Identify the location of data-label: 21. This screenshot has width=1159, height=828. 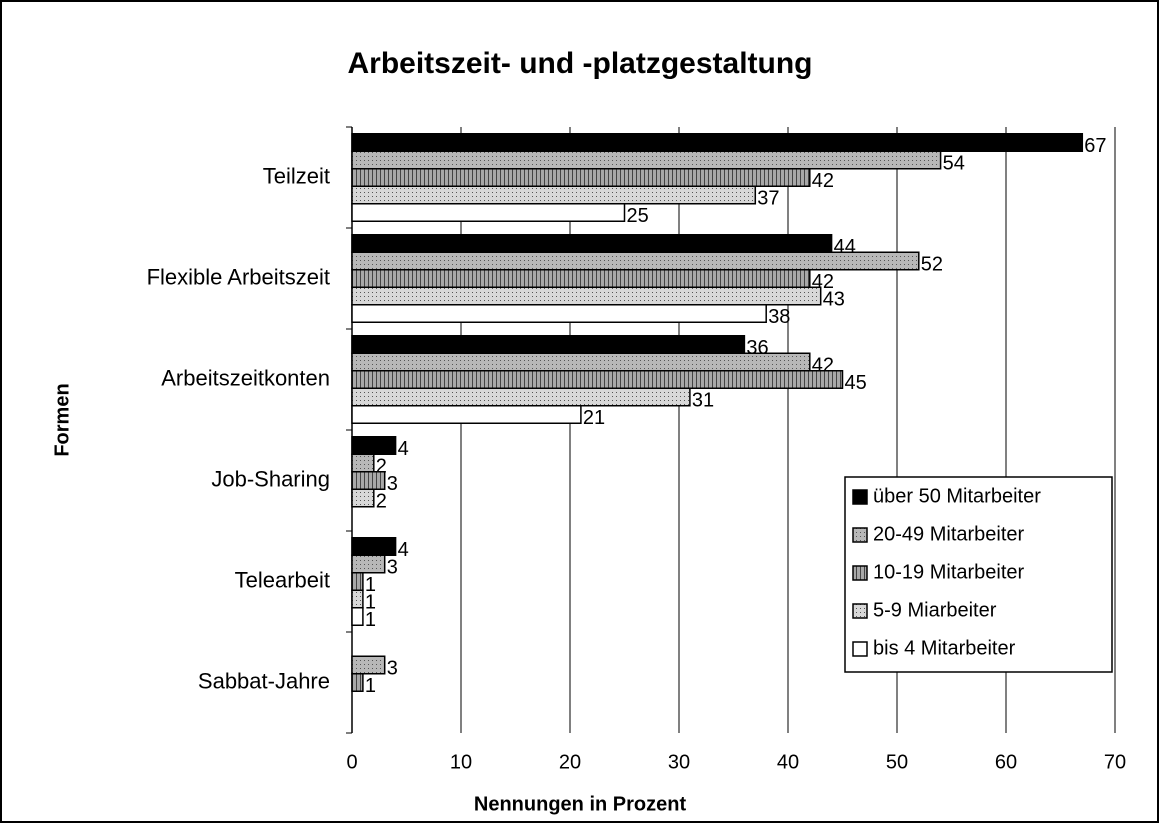
(594, 418).